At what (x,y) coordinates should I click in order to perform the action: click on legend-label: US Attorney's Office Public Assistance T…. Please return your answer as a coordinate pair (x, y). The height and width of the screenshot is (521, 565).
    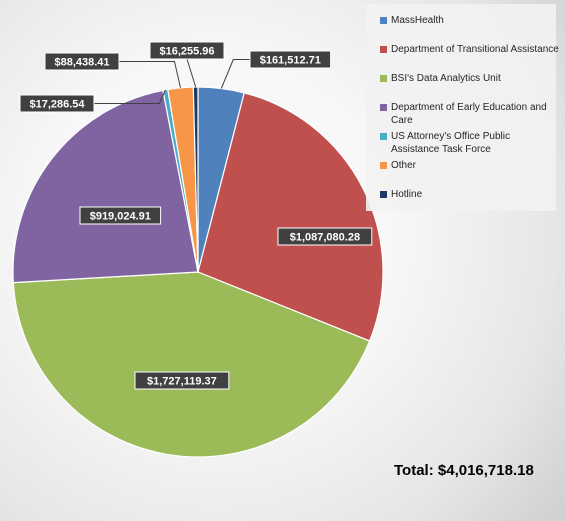
    Looking at the image, I should click on (450, 143).